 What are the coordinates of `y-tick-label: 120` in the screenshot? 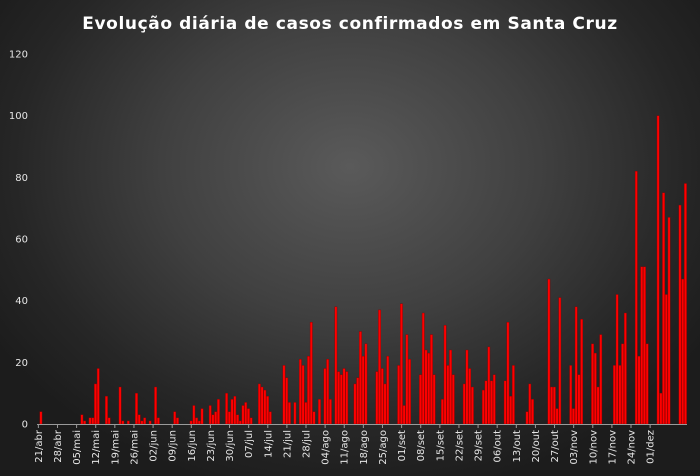 It's located at (18, 55).